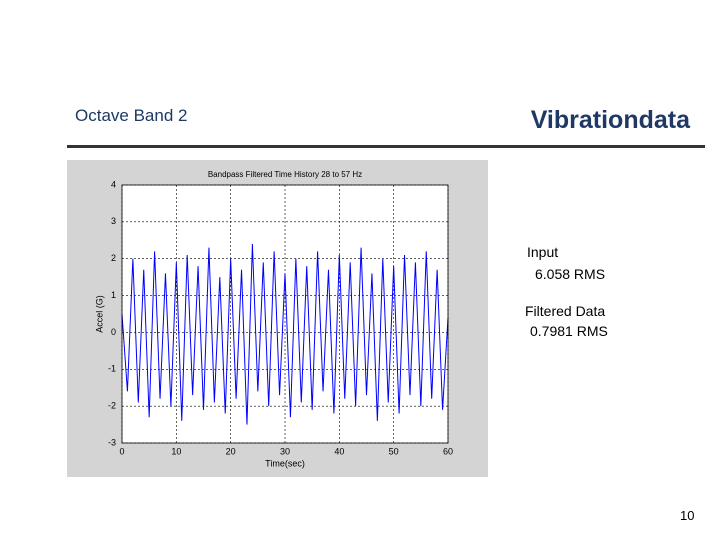  Describe the element at coordinates (112, 369) in the screenshot. I see `y-tick-label: -1` at that location.